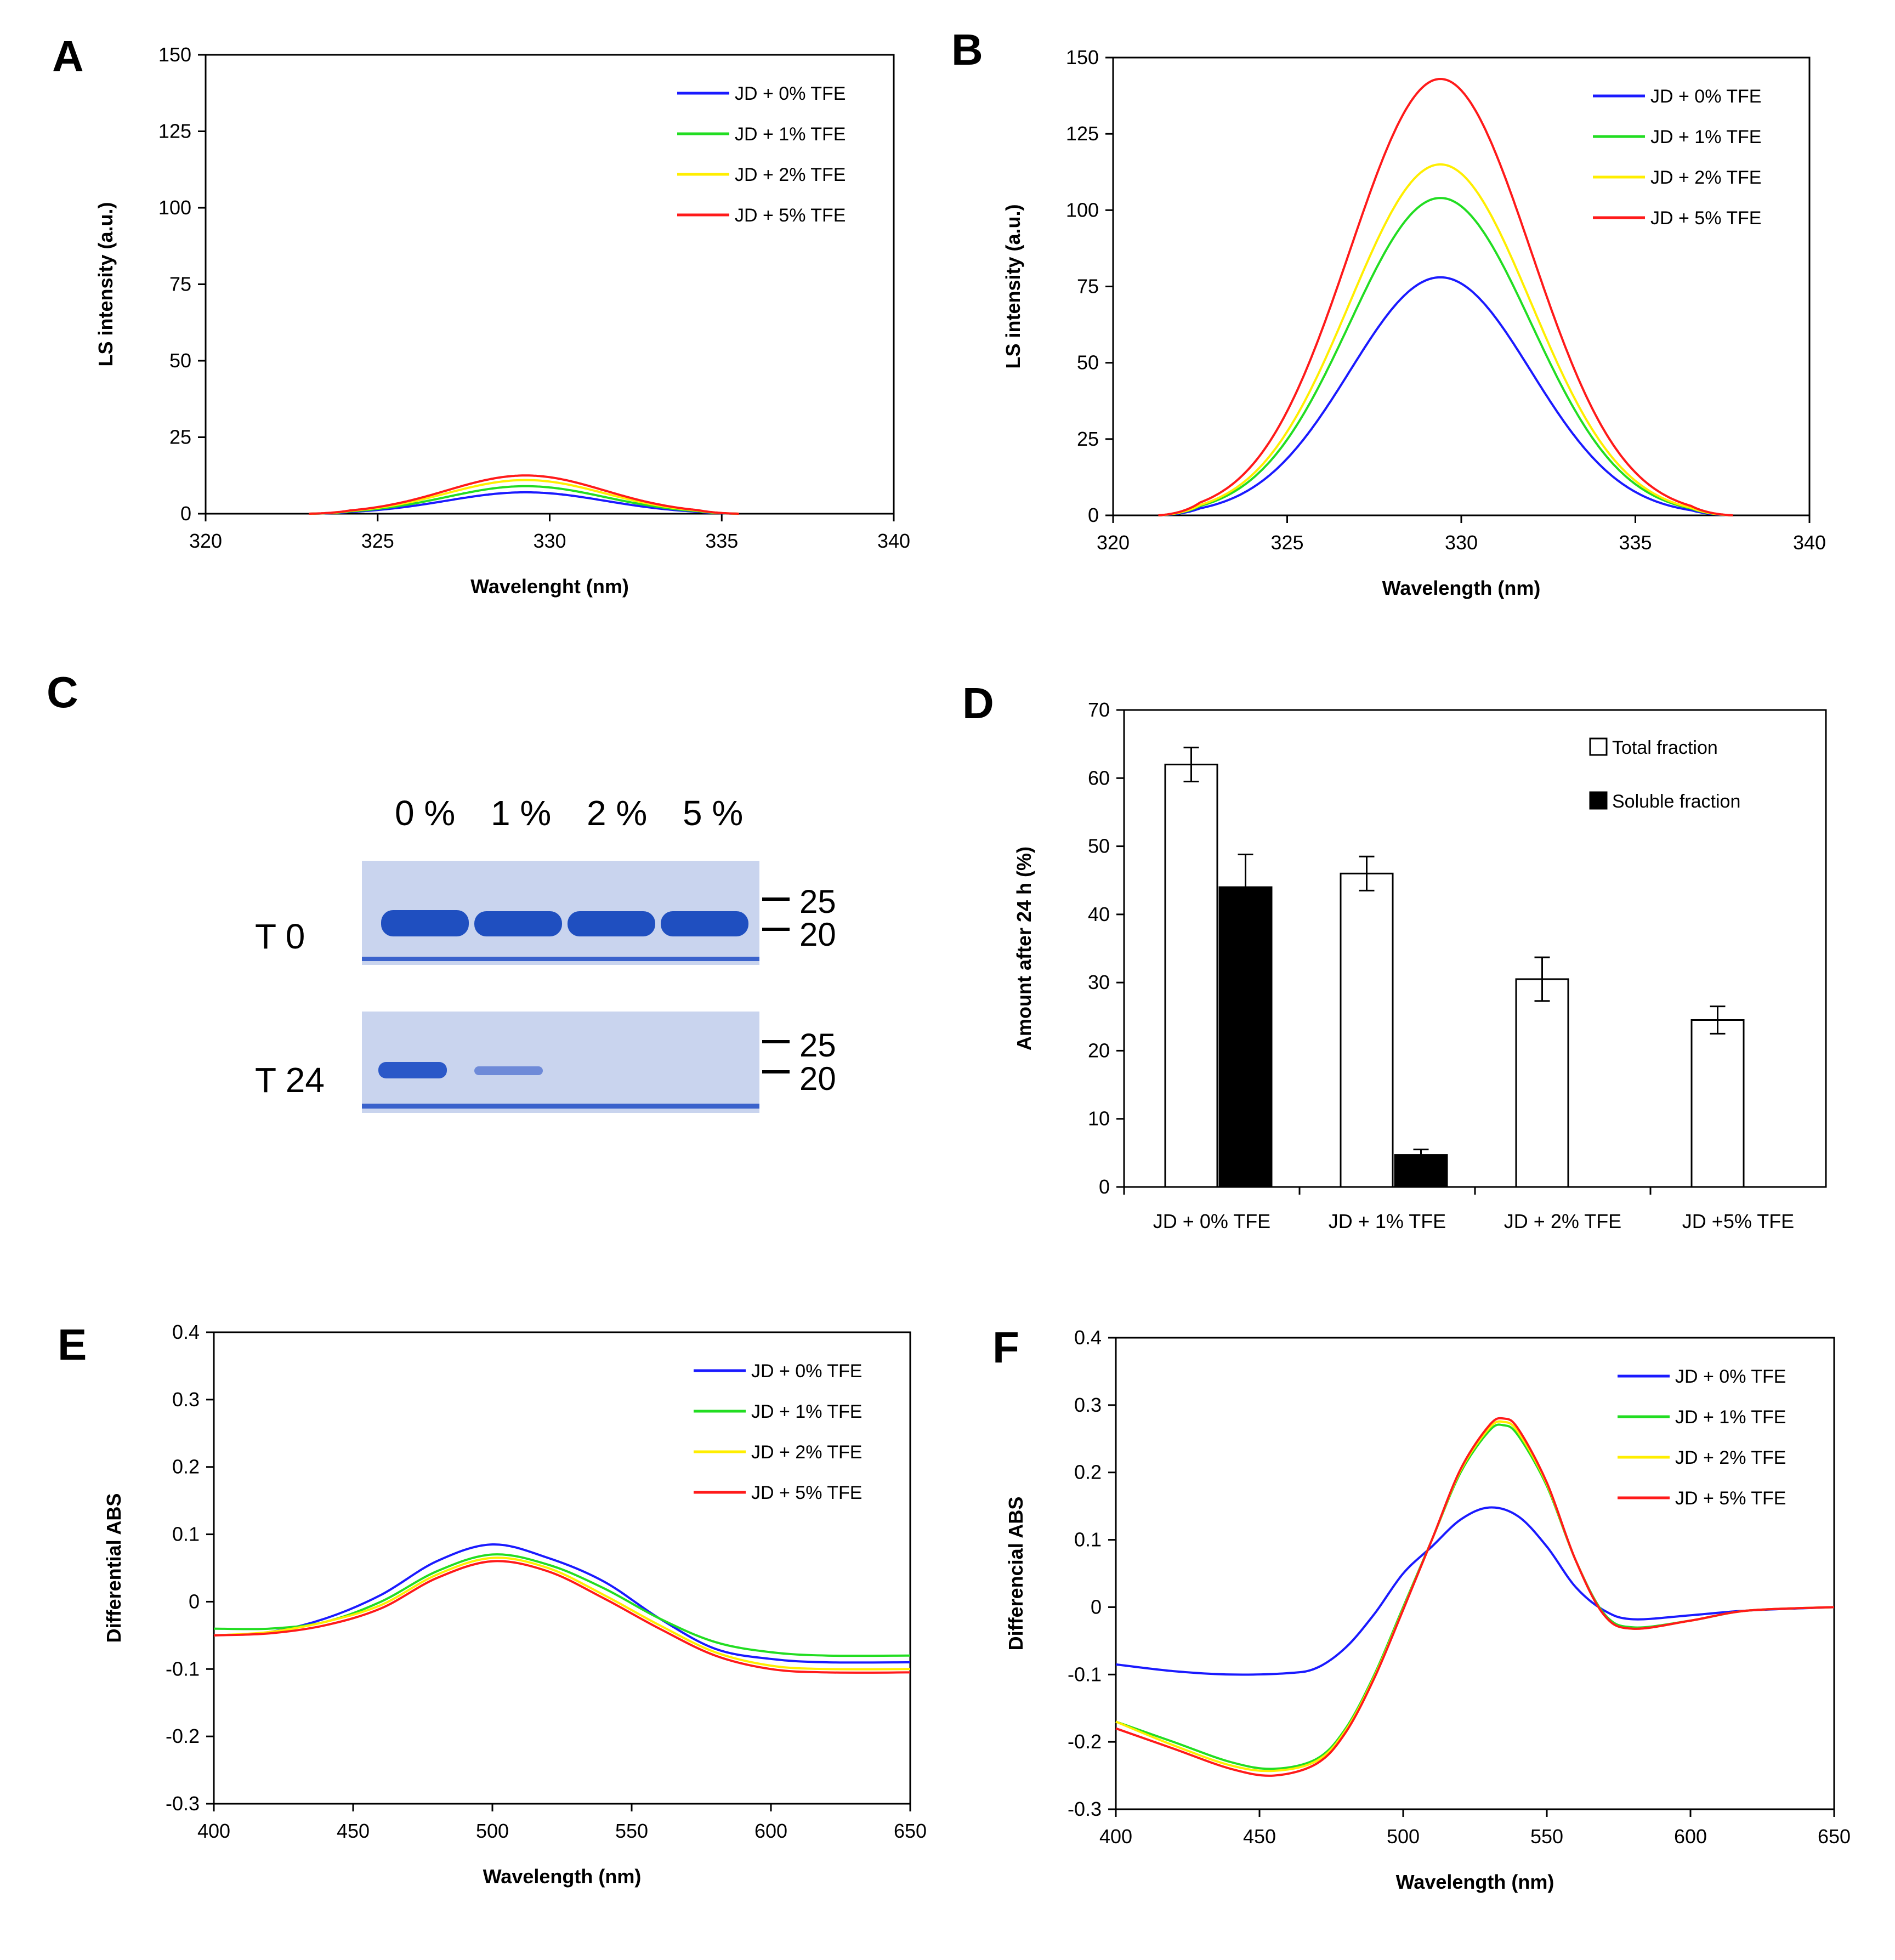 This screenshot has width=1895, height=1960. I want to click on x-tick-label: JD +5% TFE, so click(1738, 1221).